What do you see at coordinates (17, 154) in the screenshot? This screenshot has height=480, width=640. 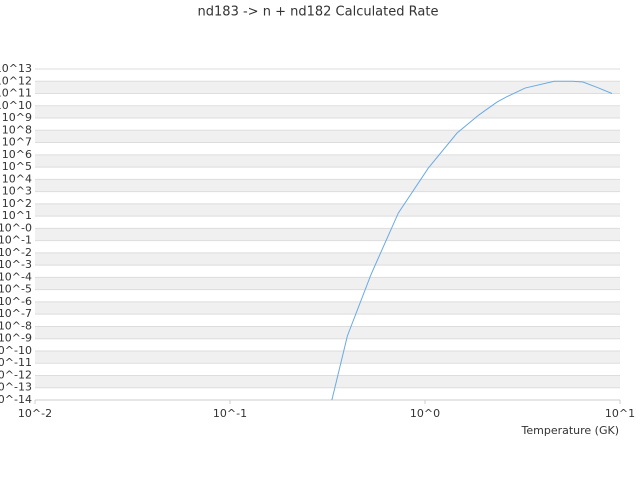 I see `y-tick-label: 10^6` at bounding box center [17, 154].